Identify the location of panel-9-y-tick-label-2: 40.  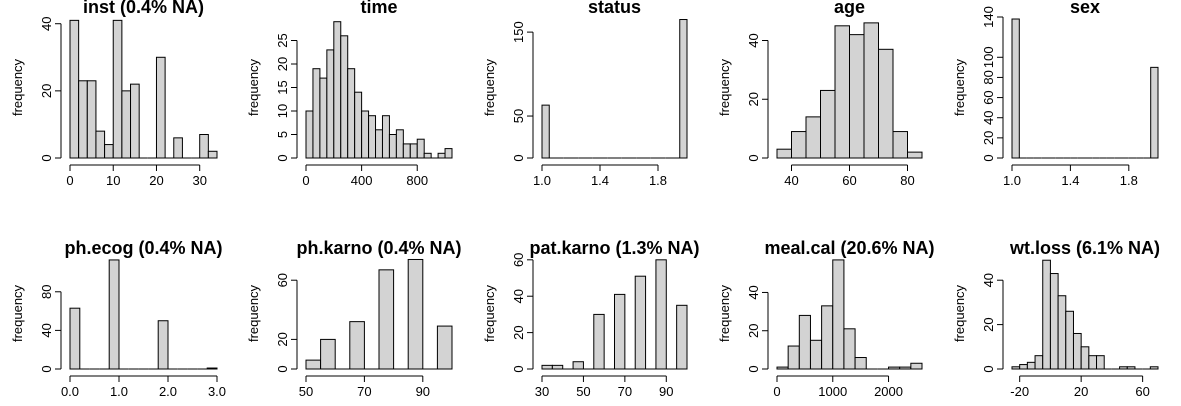
(988, 280).